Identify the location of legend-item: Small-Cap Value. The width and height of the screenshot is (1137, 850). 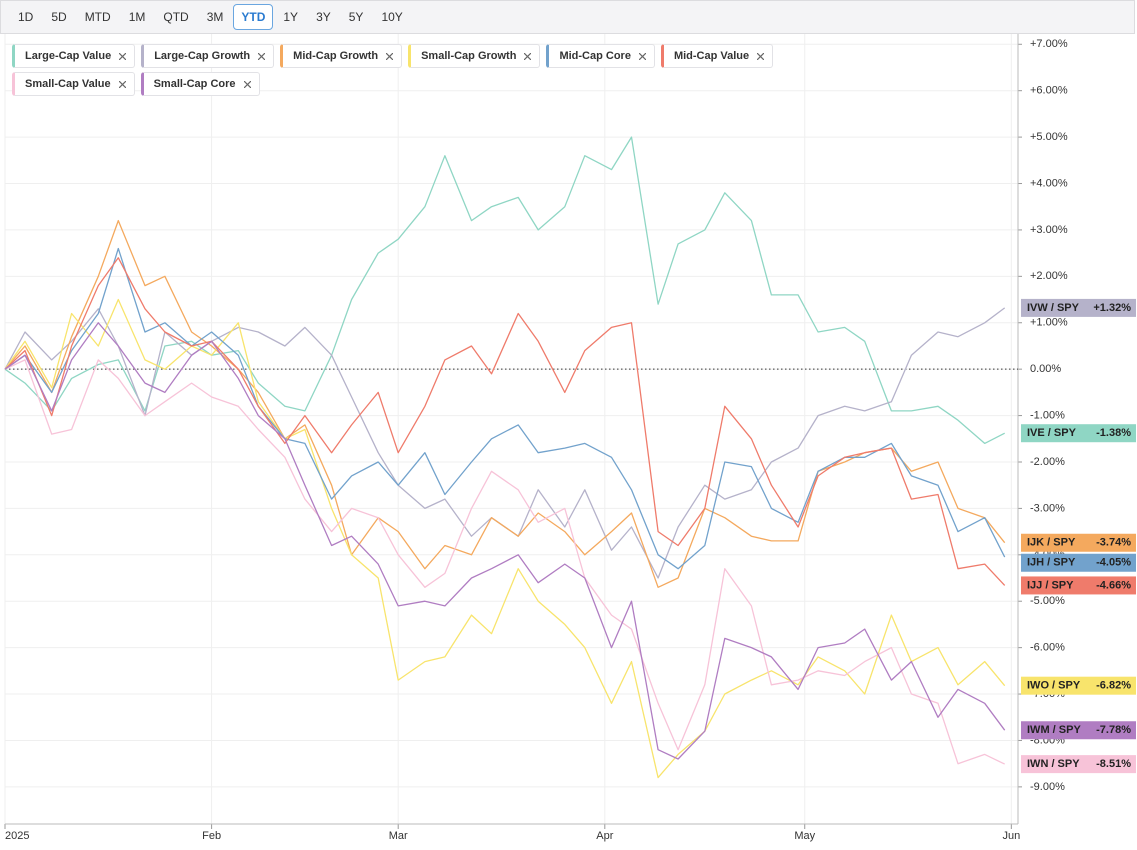
(73, 84).